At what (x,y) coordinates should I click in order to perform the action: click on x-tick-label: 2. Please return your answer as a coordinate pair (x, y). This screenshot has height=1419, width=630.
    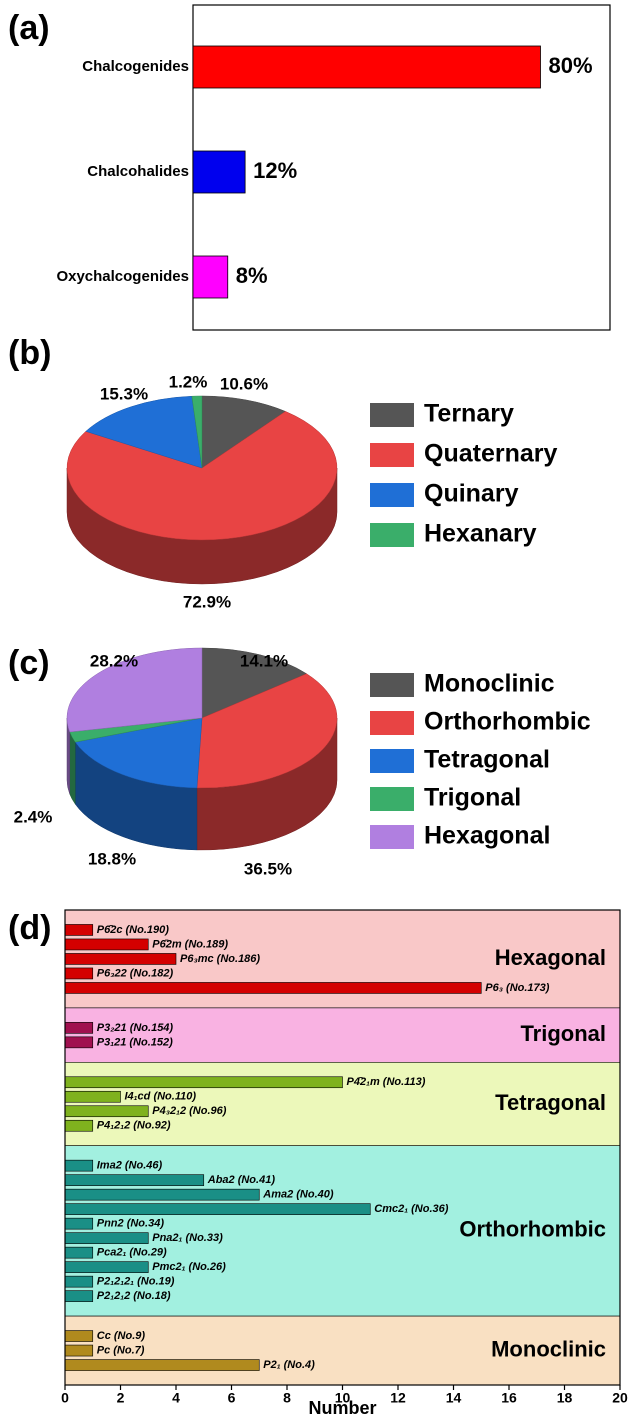
    Looking at the image, I should click on (121, 1398).